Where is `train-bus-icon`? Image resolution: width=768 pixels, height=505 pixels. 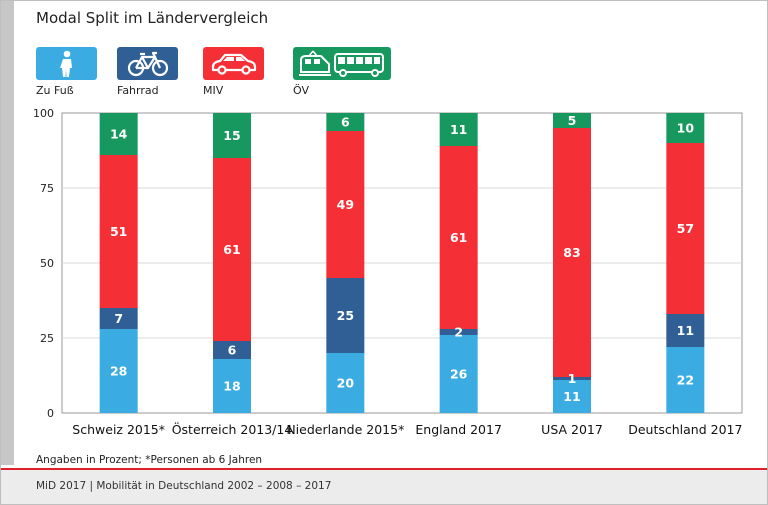
train-bus-icon is located at coordinates (342, 63).